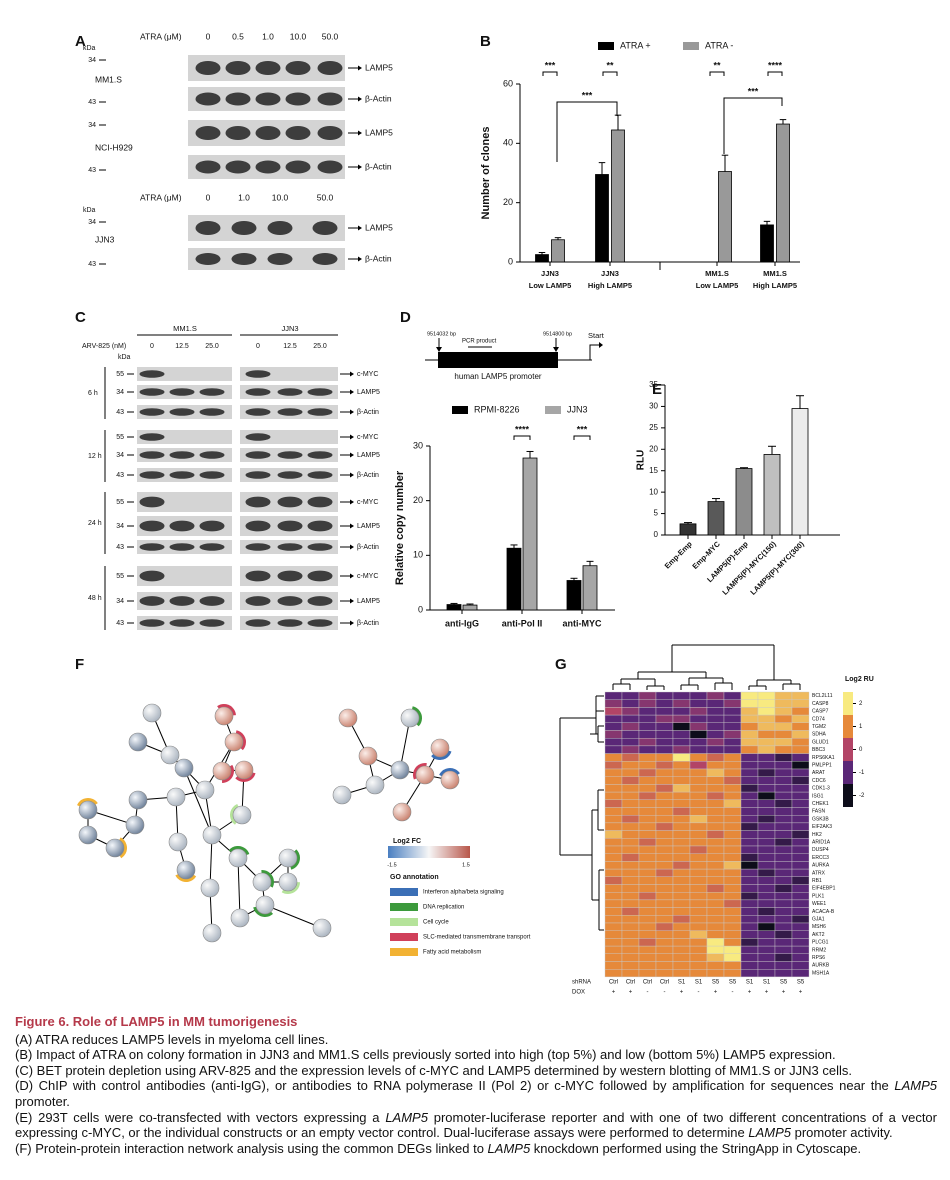 The height and width of the screenshot is (1180, 950). I want to click on target-label: LAMP5, so click(379, 67).